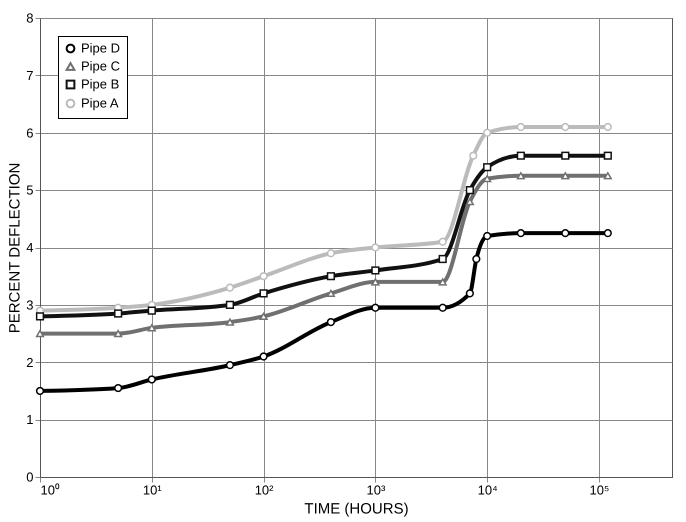 This screenshot has height=522, width=686. I want to click on legend-label: Pipe B, so click(100, 84).